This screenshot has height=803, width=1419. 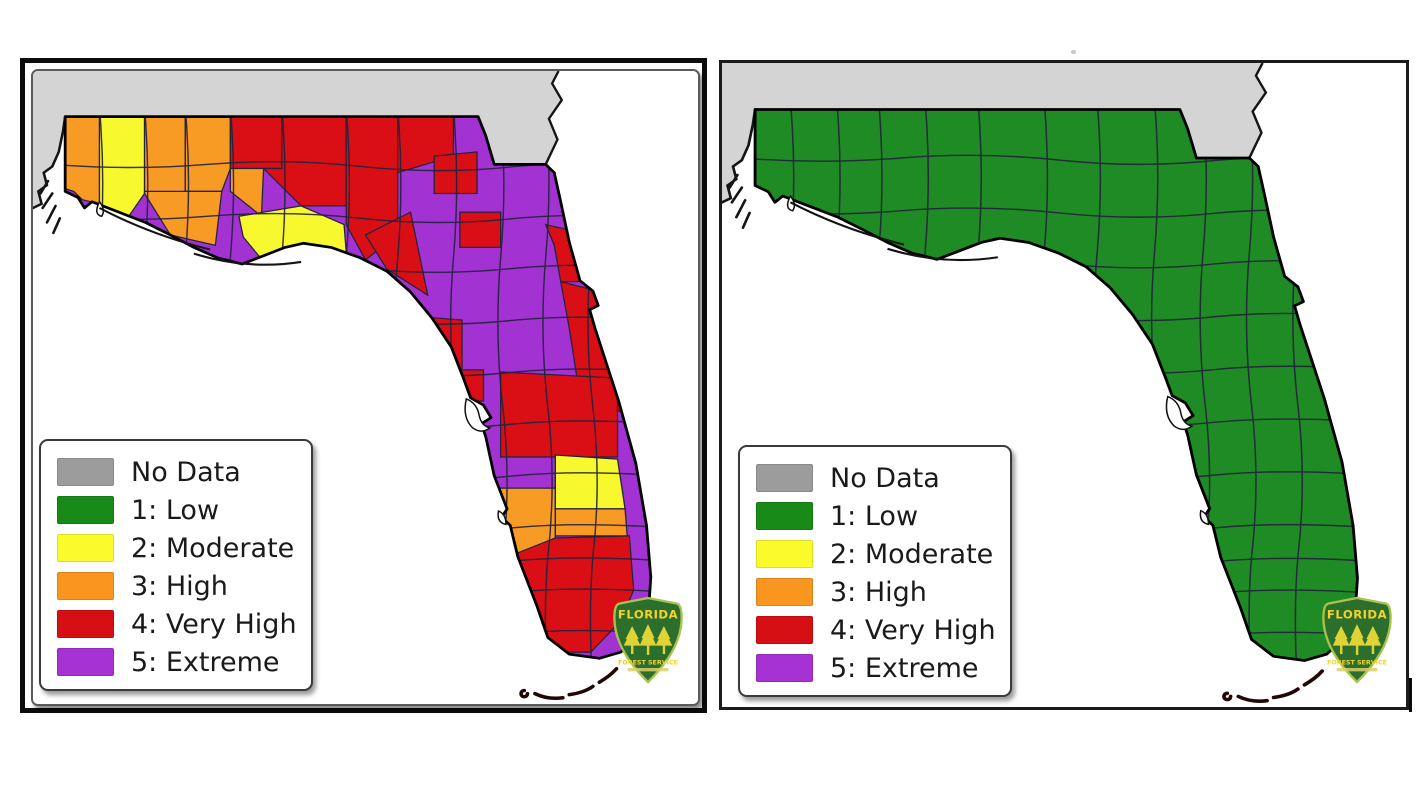 What do you see at coordinates (590, 482) in the screenshot?
I see `county-cell-c29` at bounding box center [590, 482].